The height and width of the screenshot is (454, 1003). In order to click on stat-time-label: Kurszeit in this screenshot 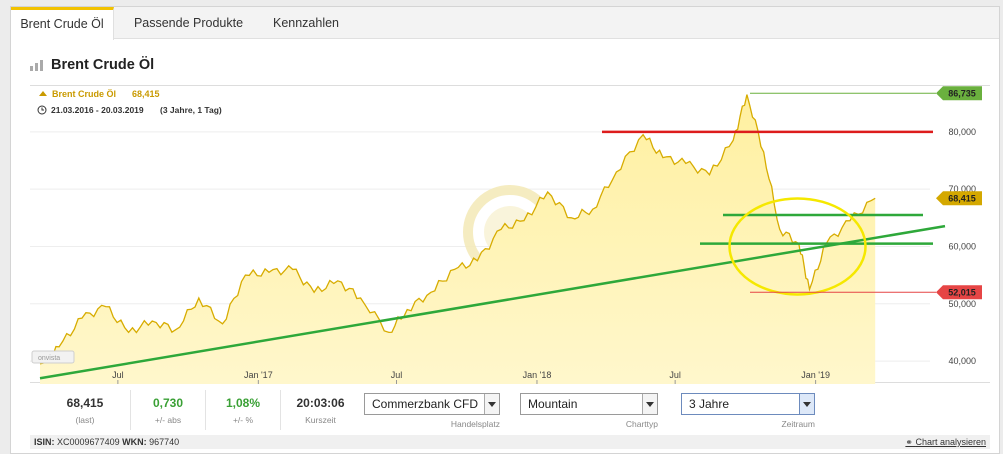, I will do `click(320, 420)`.